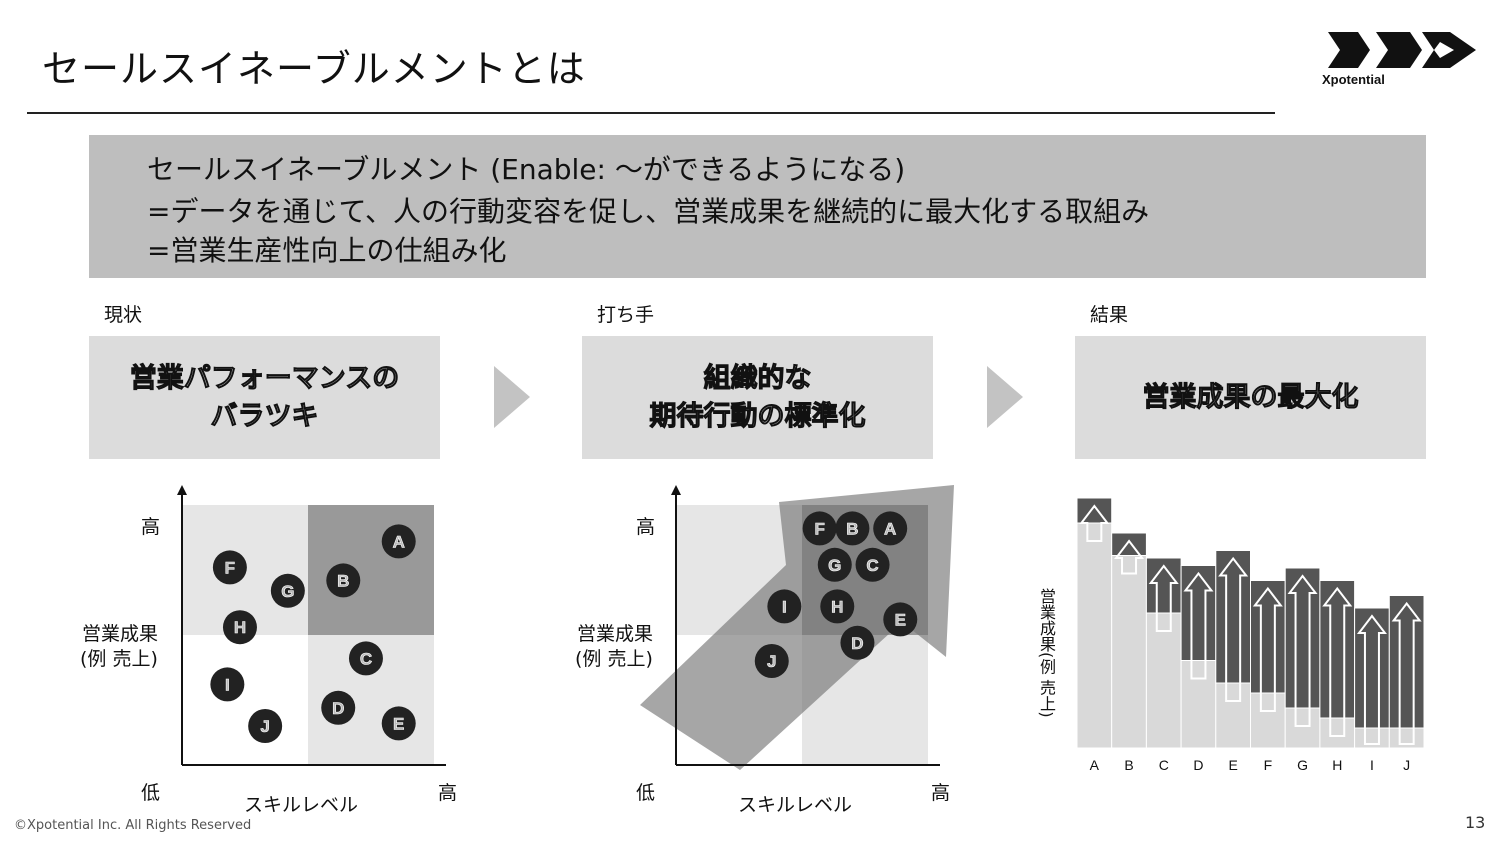 This screenshot has height=844, width=1500. I want to click on stage-box-current-text: 営業パフォーマンスの バラツキ, so click(264, 397).